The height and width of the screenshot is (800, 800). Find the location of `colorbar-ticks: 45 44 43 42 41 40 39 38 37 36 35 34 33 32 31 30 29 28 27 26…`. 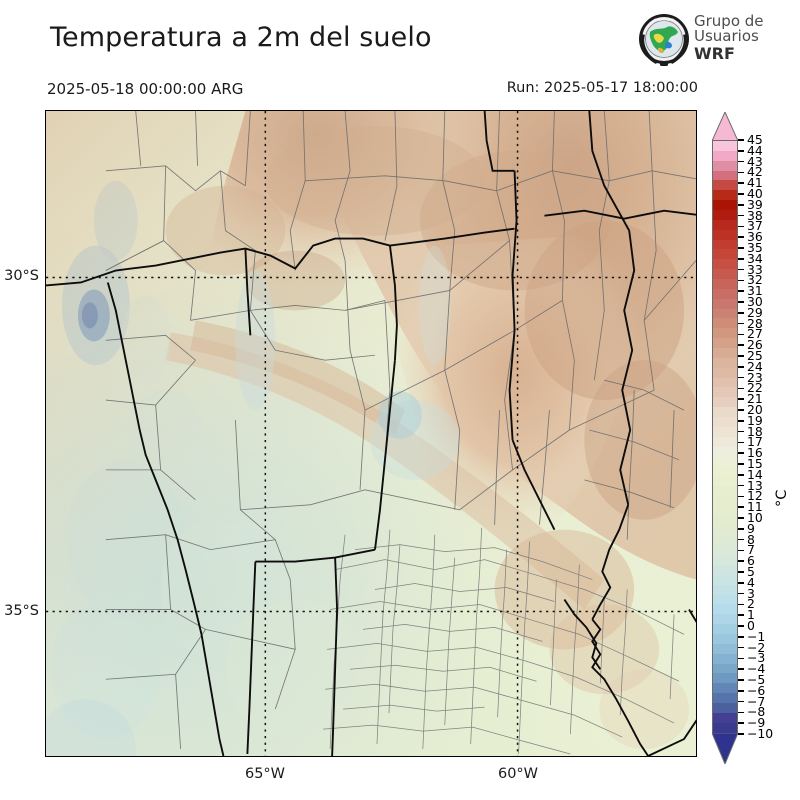

colorbar-ticks: 45 44 43 42 41 40 39 38 37 36 35 34 33 32 31 30 29 28 27 26… is located at coordinates (768, 442).